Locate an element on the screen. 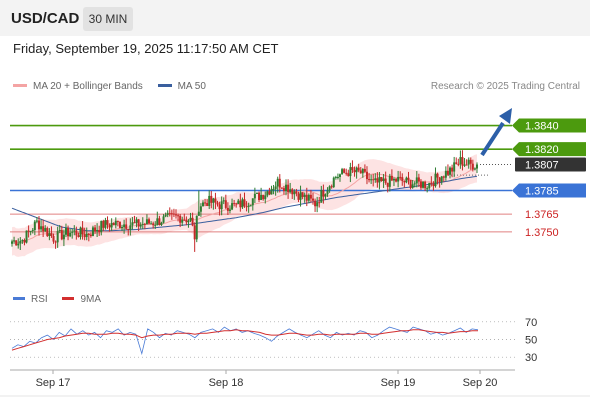 The image size is (590, 400). legend-item-ma20-bb: MA 20 + Bollinger Bands is located at coordinates (78, 86).